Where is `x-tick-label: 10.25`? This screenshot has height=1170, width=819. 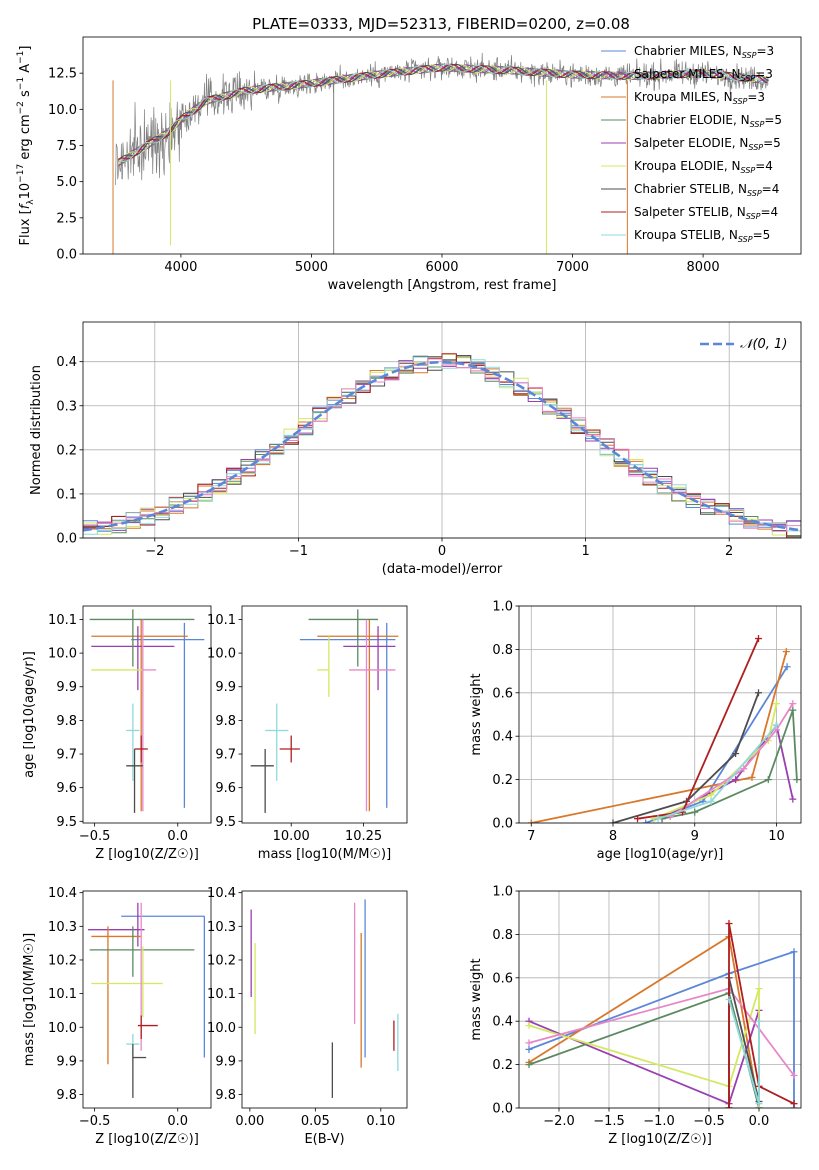
x-tick-label: 10.25 is located at coordinates (363, 836).